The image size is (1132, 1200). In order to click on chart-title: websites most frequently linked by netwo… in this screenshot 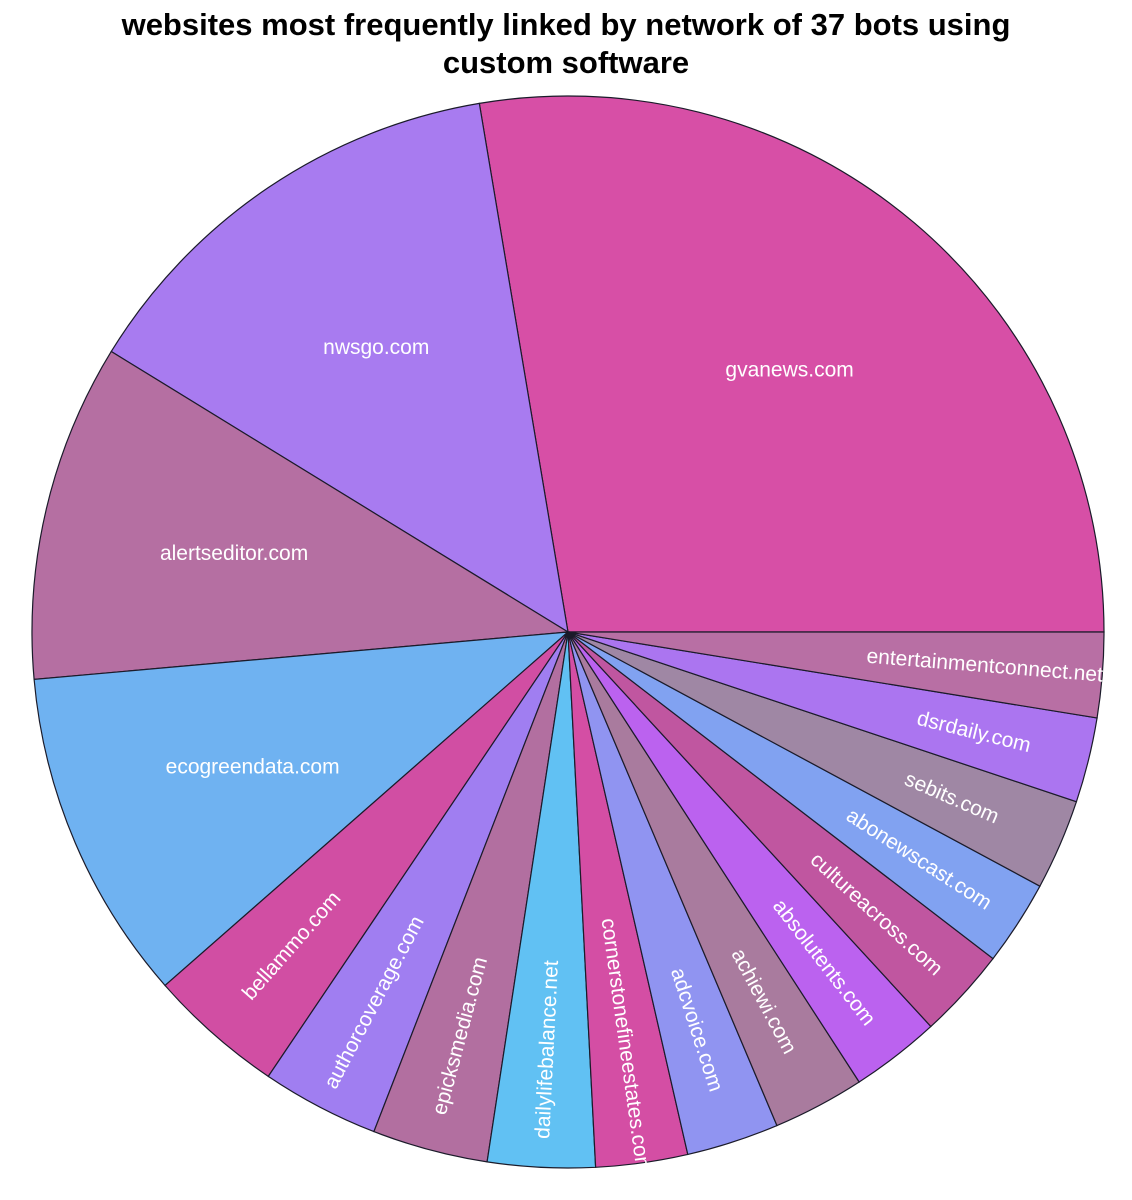, I will do `click(566, 44)`.